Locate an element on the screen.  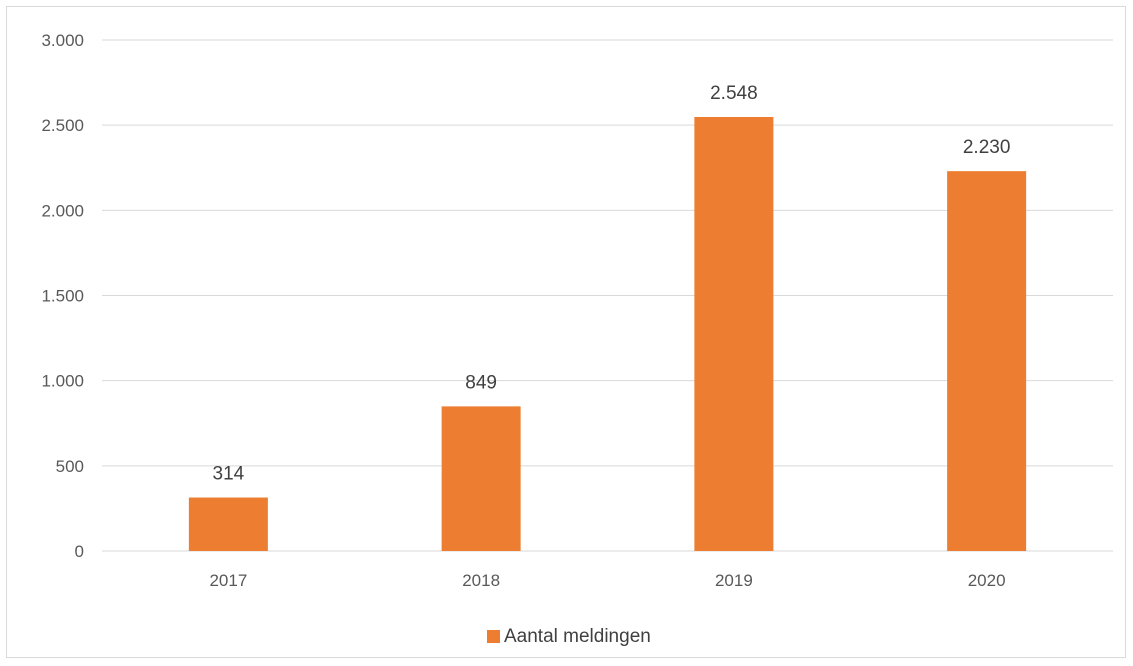
y-tick-label: 1.000 is located at coordinates (62, 381).